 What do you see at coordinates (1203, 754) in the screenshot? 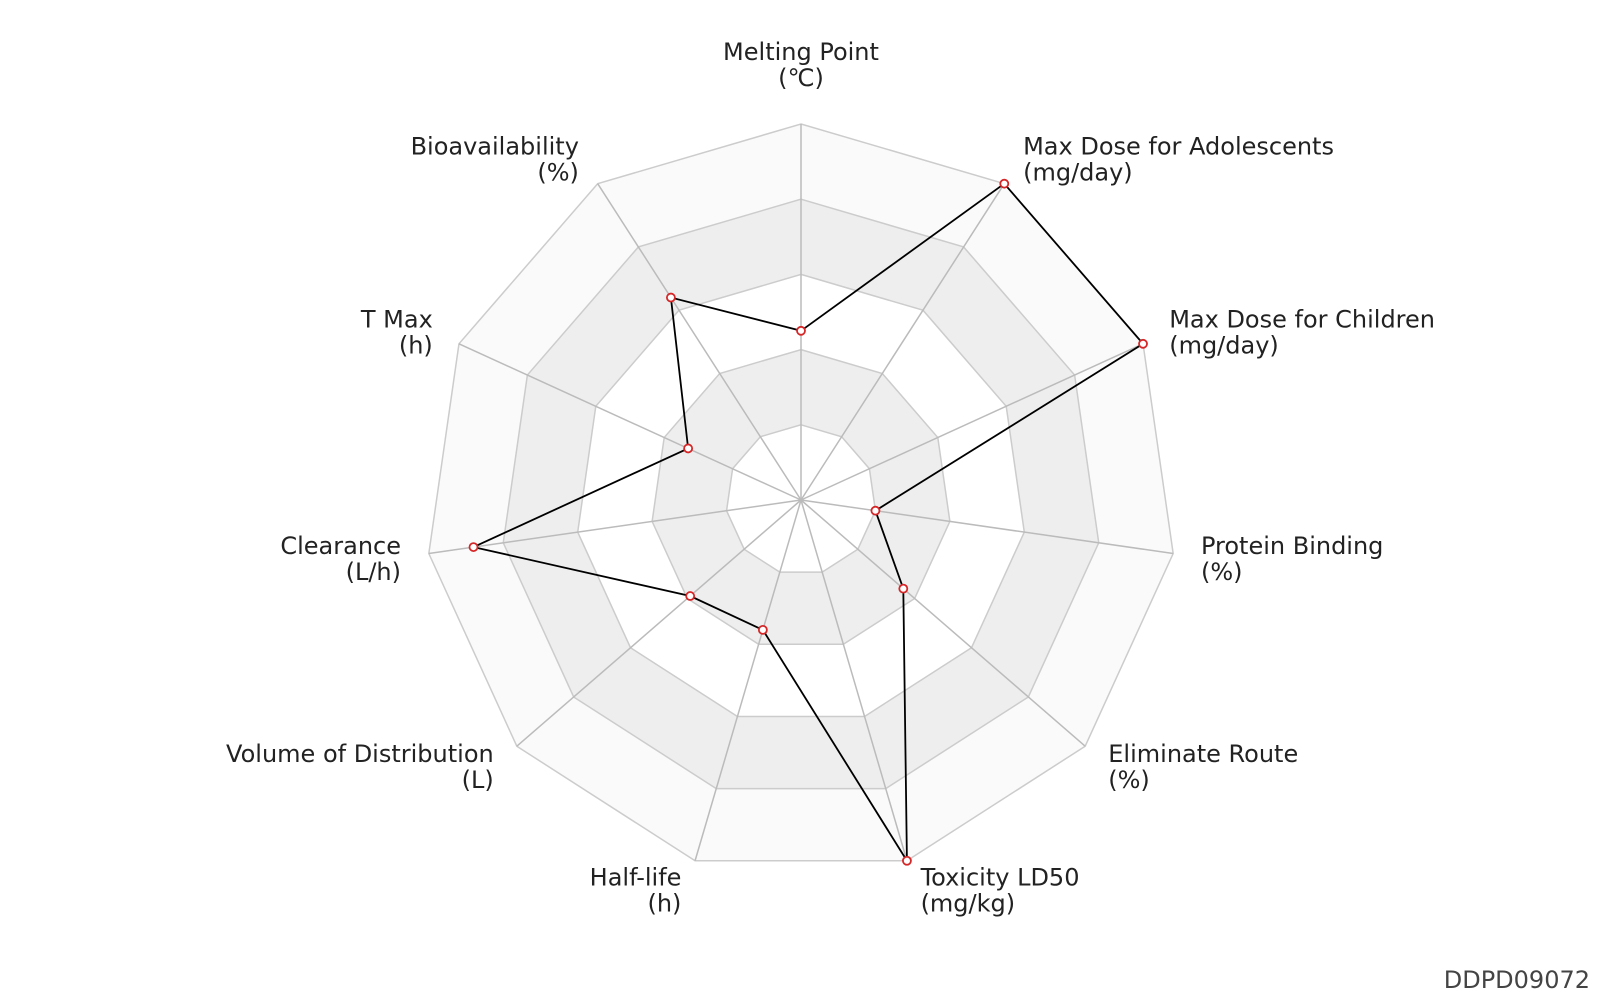
I see `axis-label: Eliminate Route` at bounding box center [1203, 754].